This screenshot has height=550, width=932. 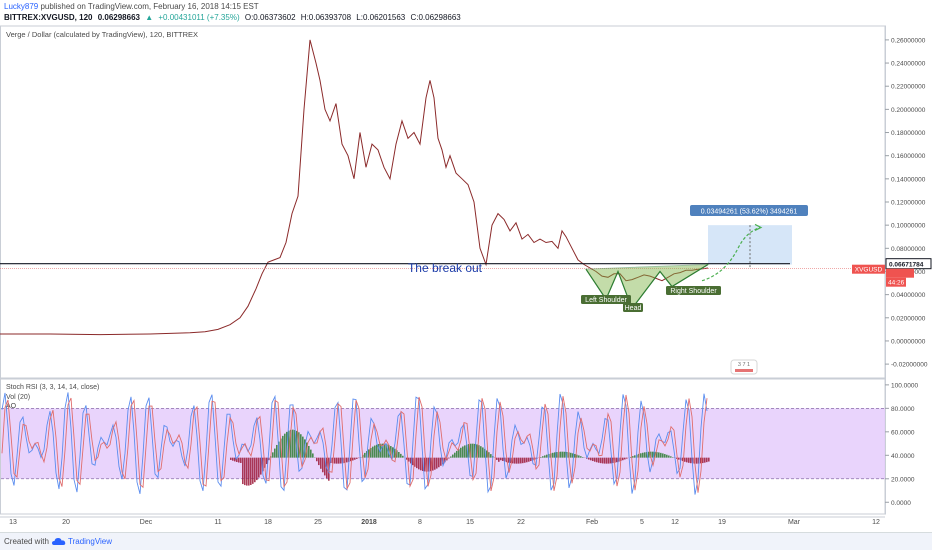 What do you see at coordinates (903, 456) in the screenshot?
I see `osc-tick-label: 40.0000` at bounding box center [903, 456].